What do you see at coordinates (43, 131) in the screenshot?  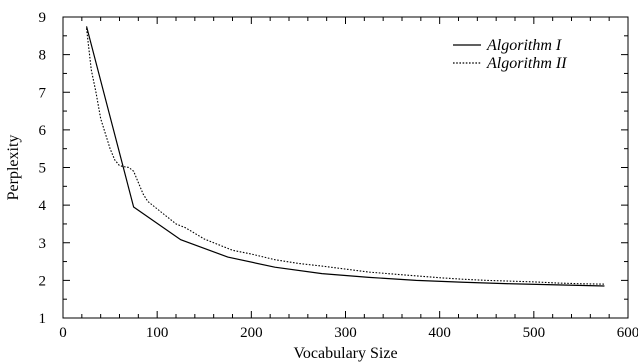 I see `y-tick-label: 6` at bounding box center [43, 131].